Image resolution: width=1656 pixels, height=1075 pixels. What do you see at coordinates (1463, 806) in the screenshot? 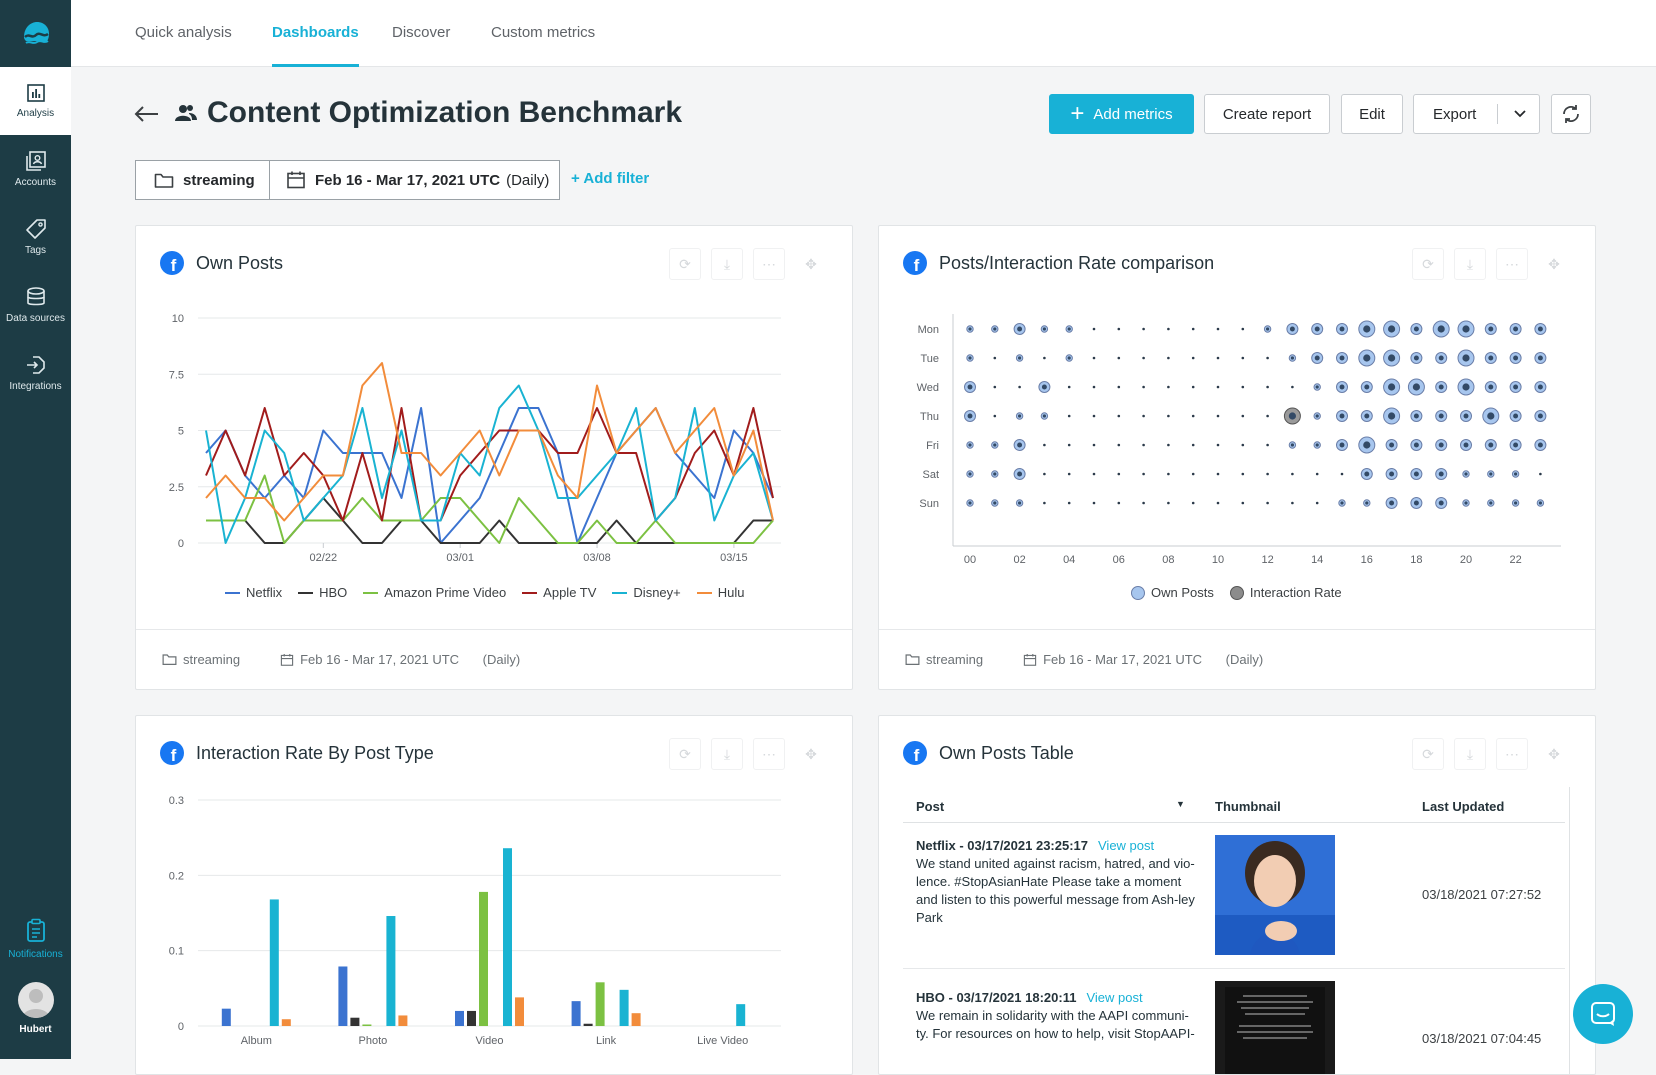
I see `column-last-updated: Last Updated` at bounding box center [1463, 806].